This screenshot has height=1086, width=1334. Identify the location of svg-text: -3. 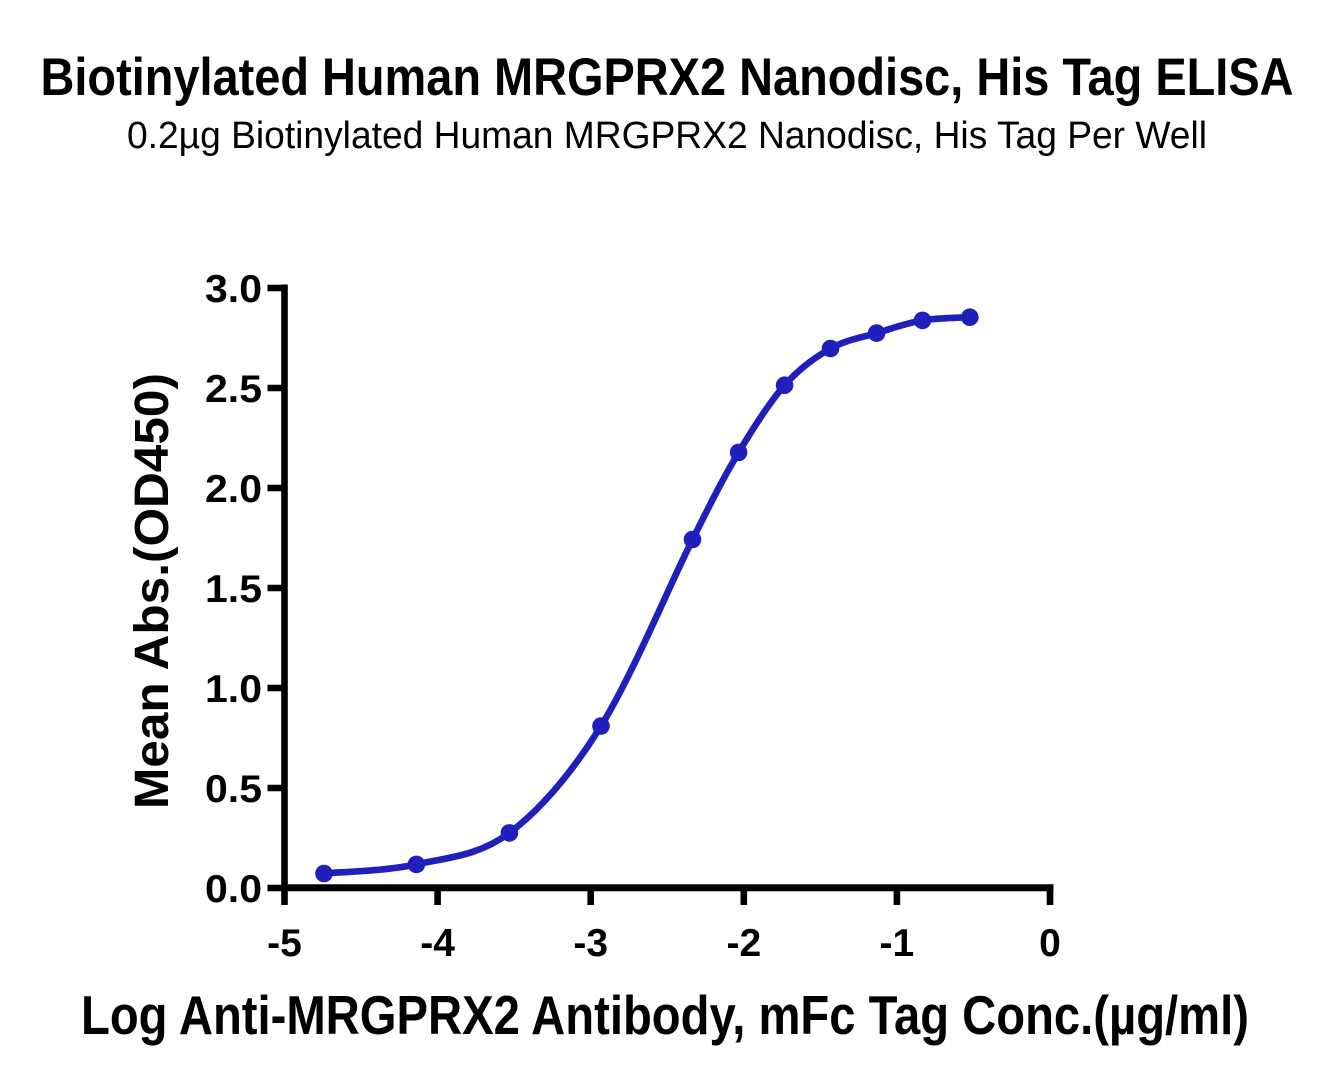
(590, 943).